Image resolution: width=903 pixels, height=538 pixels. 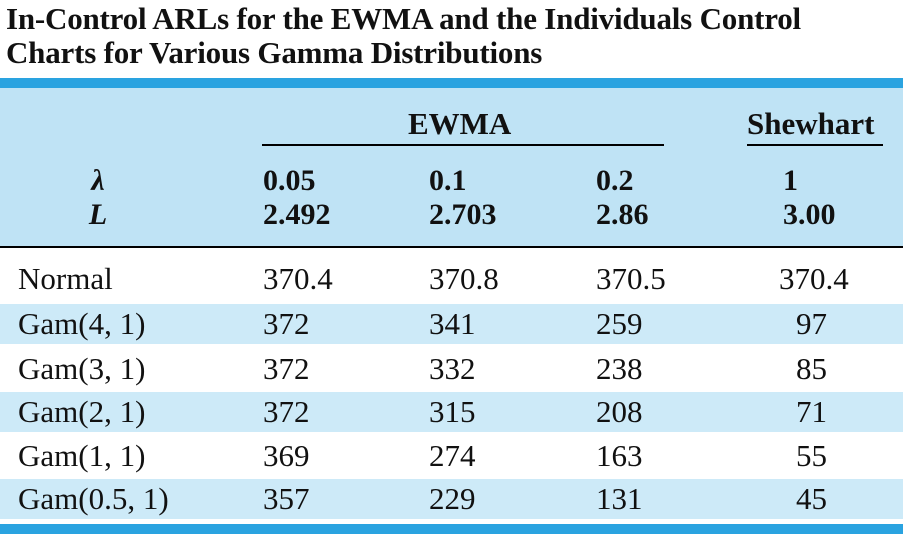 I want to click on header-bottom-rule, so click(x=451, y=247).